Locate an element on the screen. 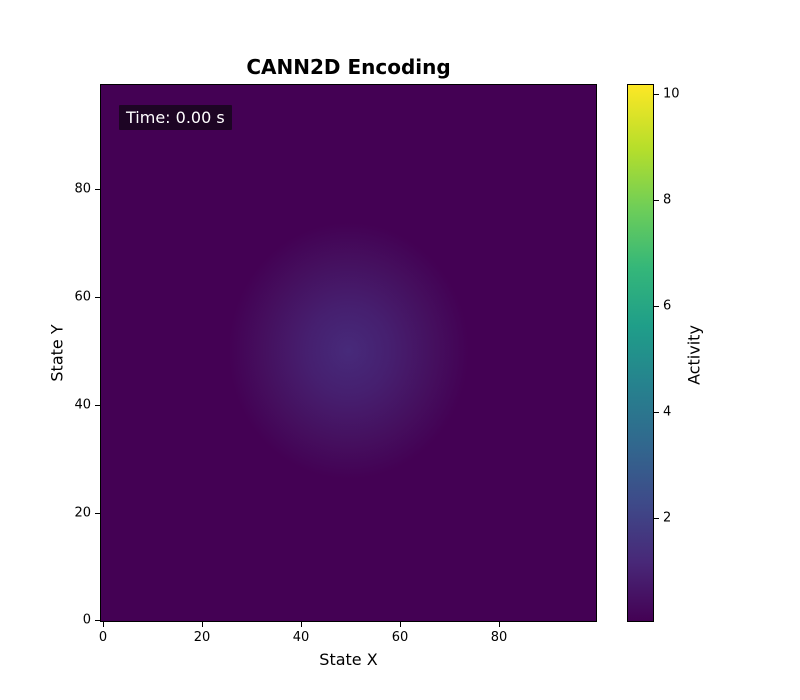 This screenshot has width=800, height=700. x-tick-label: 20 is located at coordinates (202, 637).